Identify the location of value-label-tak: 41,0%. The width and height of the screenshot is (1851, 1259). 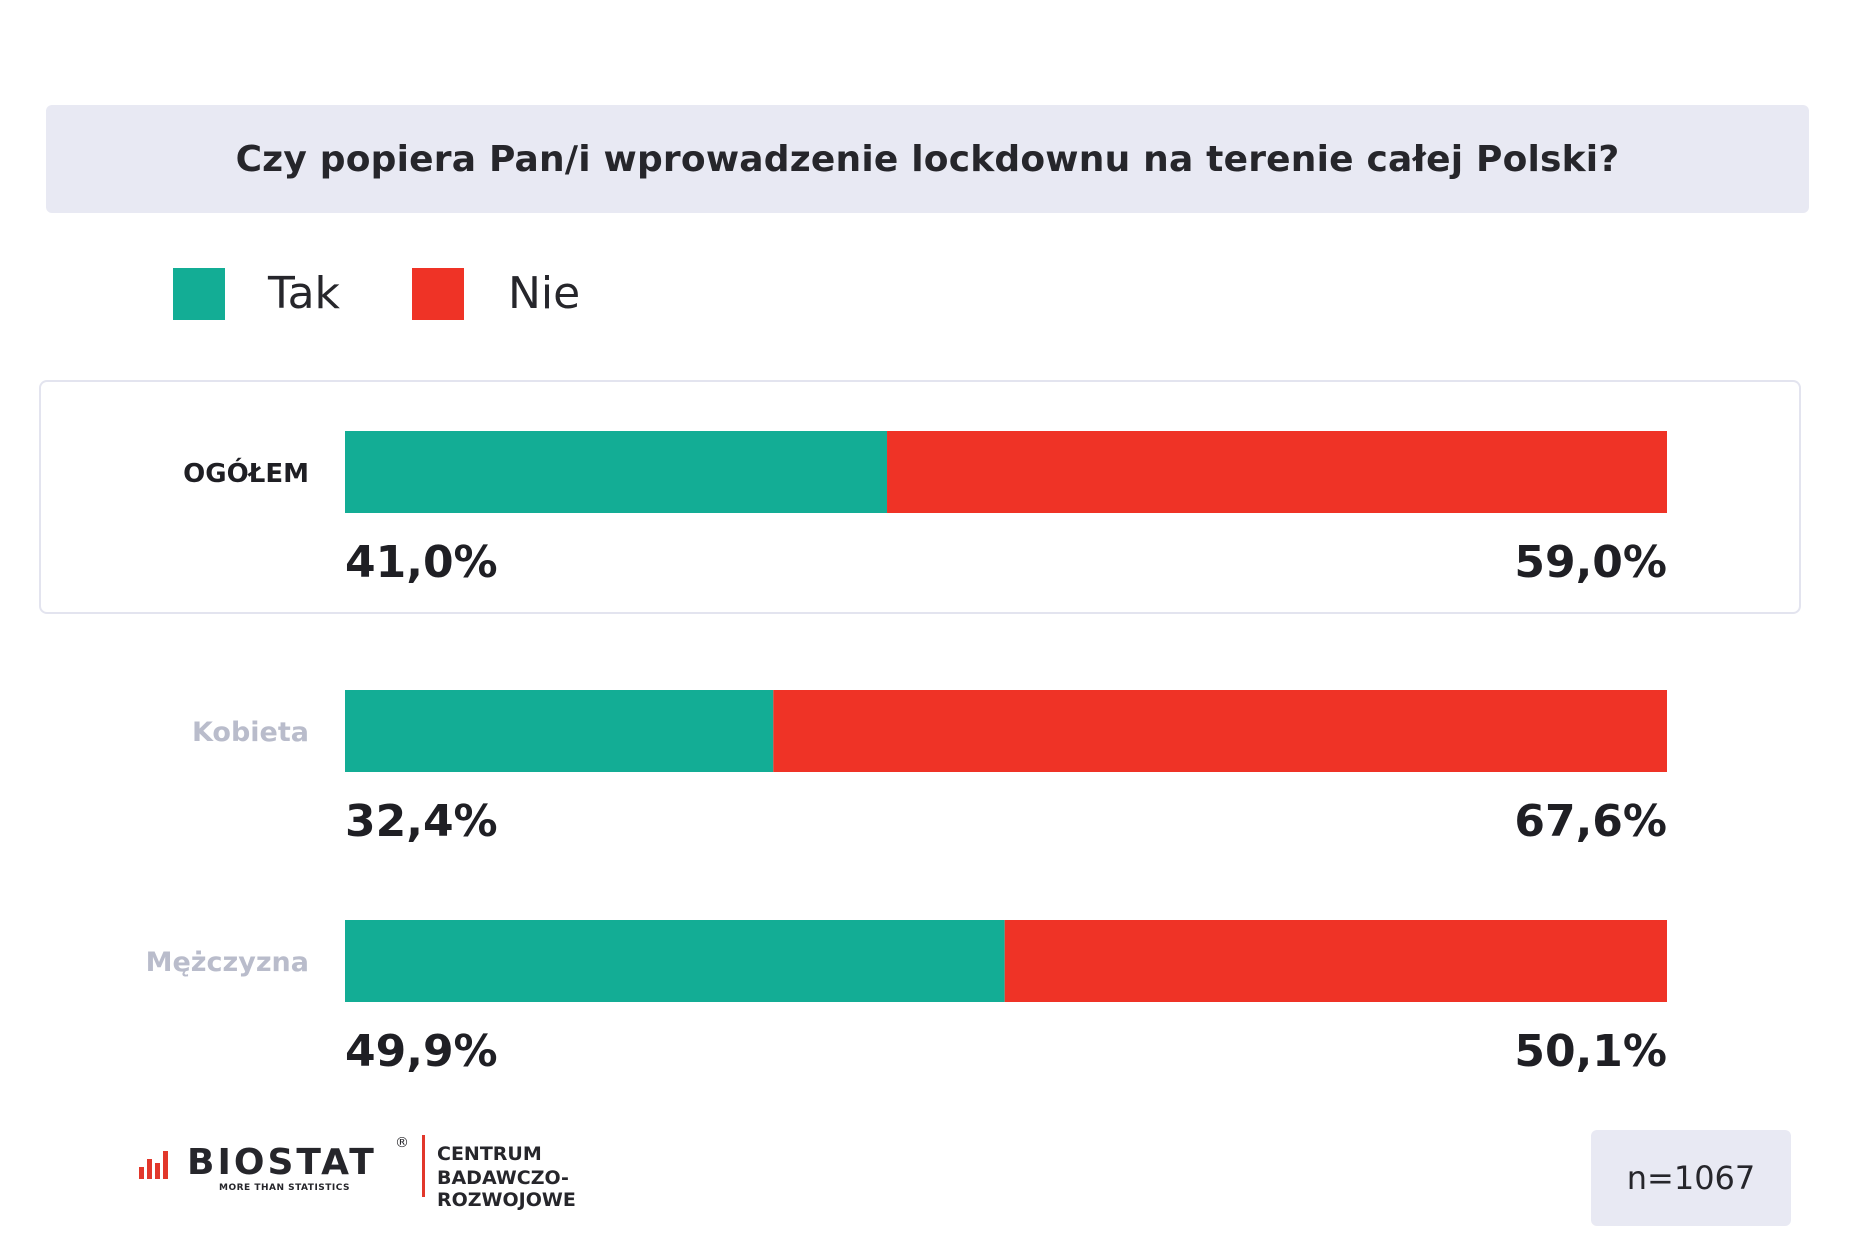
(421, 562).